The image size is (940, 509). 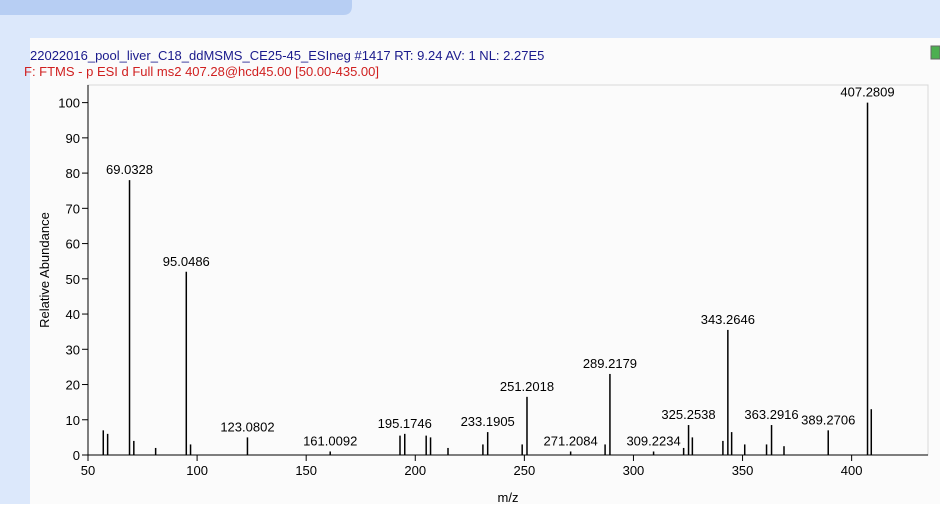 I want to click on peak-label: 343.2646, so click(x=728, y=319).